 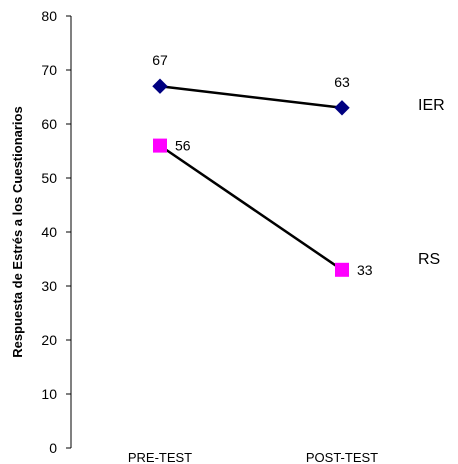 What do you see at coordinates (49, 124) in the screenshot?
I see `y-tick-label: 60` at bounding box center [49, 124].